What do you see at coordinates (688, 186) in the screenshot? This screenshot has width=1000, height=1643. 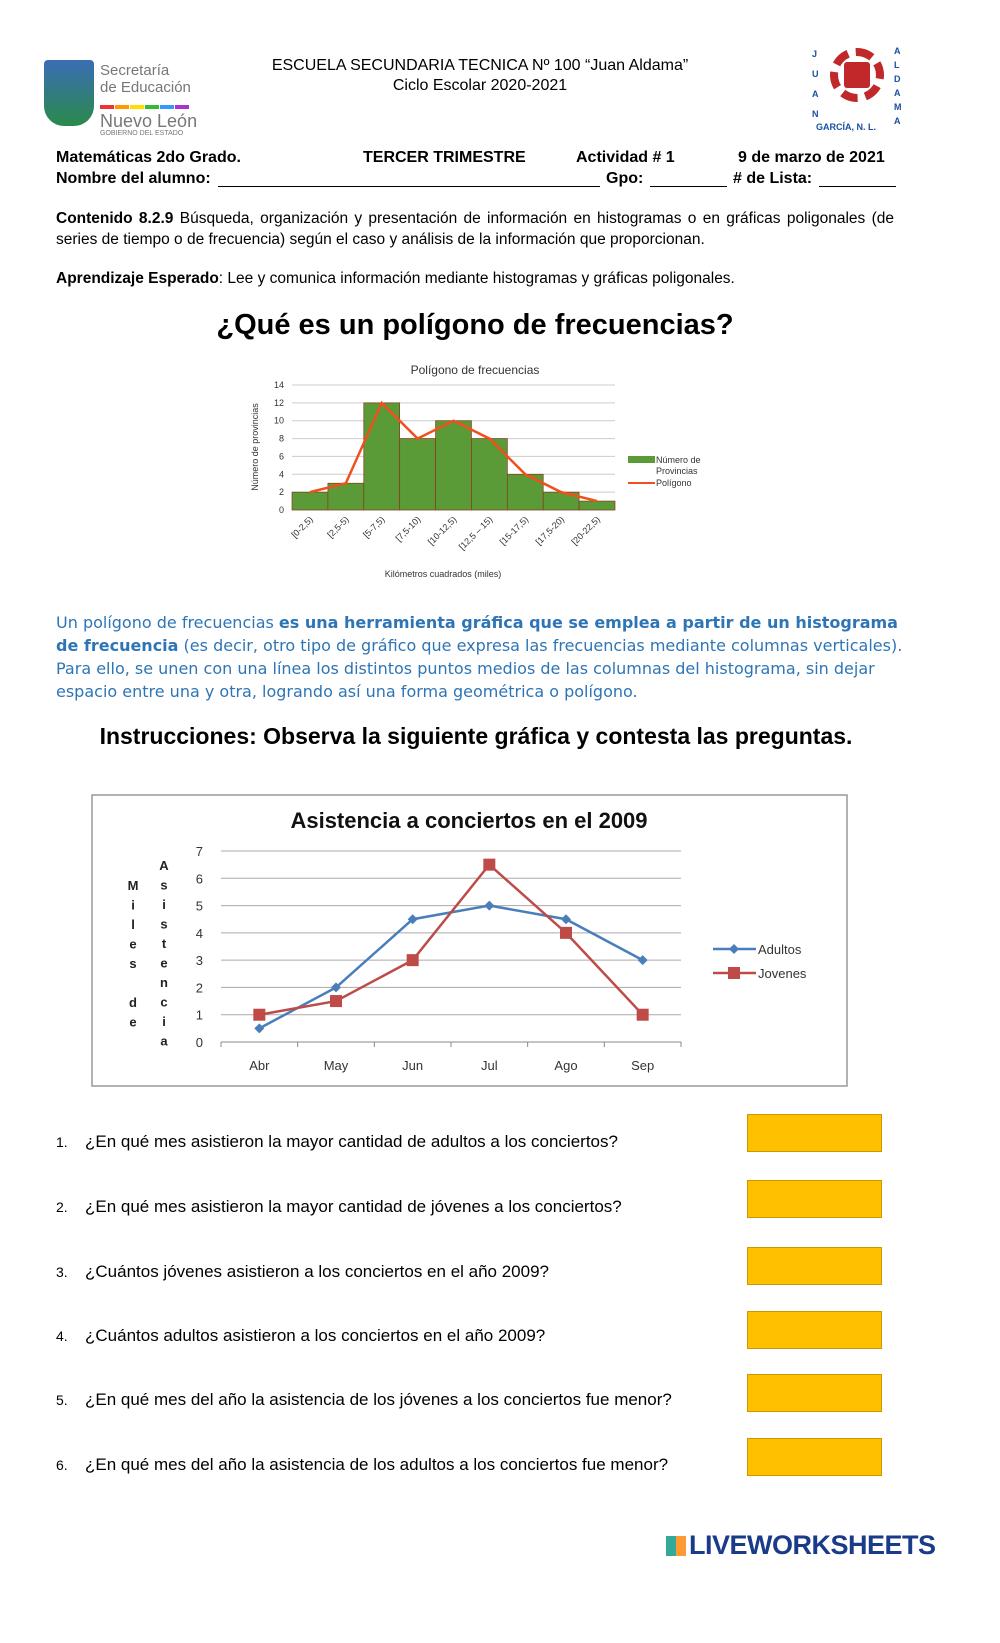 I see `group-field` at bounding box center [688, 186].